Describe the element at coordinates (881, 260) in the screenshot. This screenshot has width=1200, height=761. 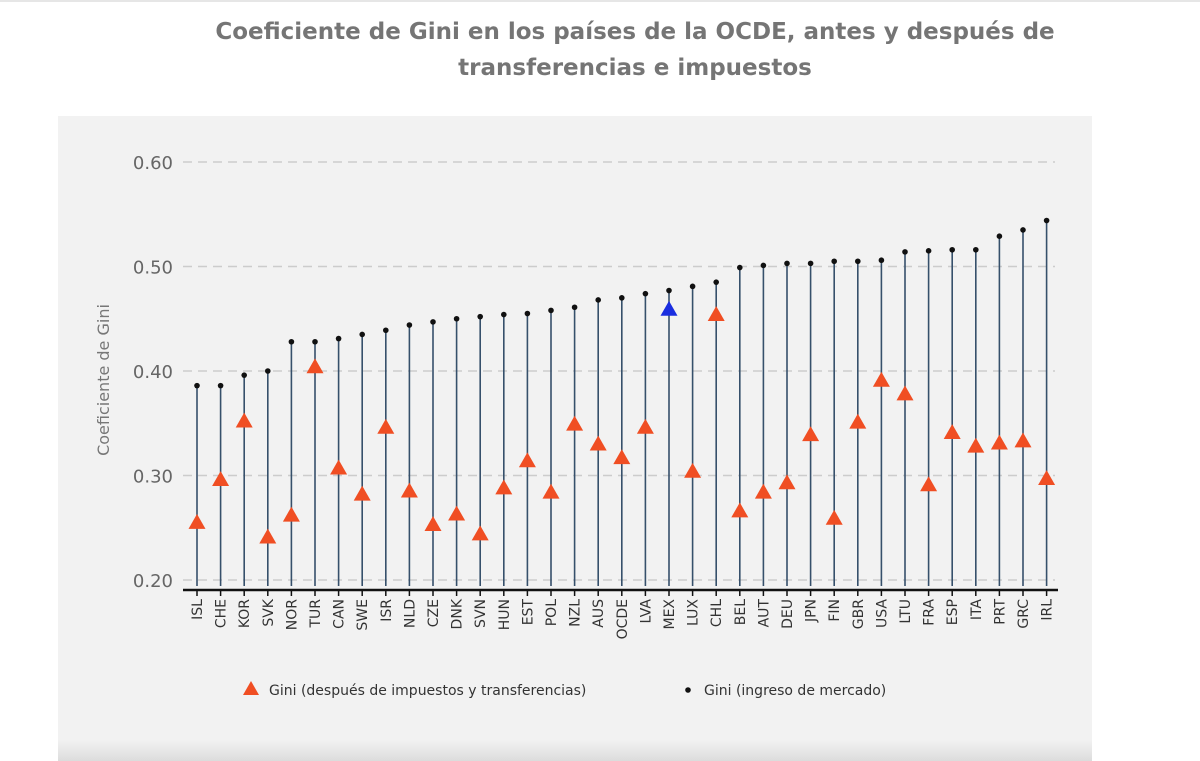
I see `market-point-usa` at that location.